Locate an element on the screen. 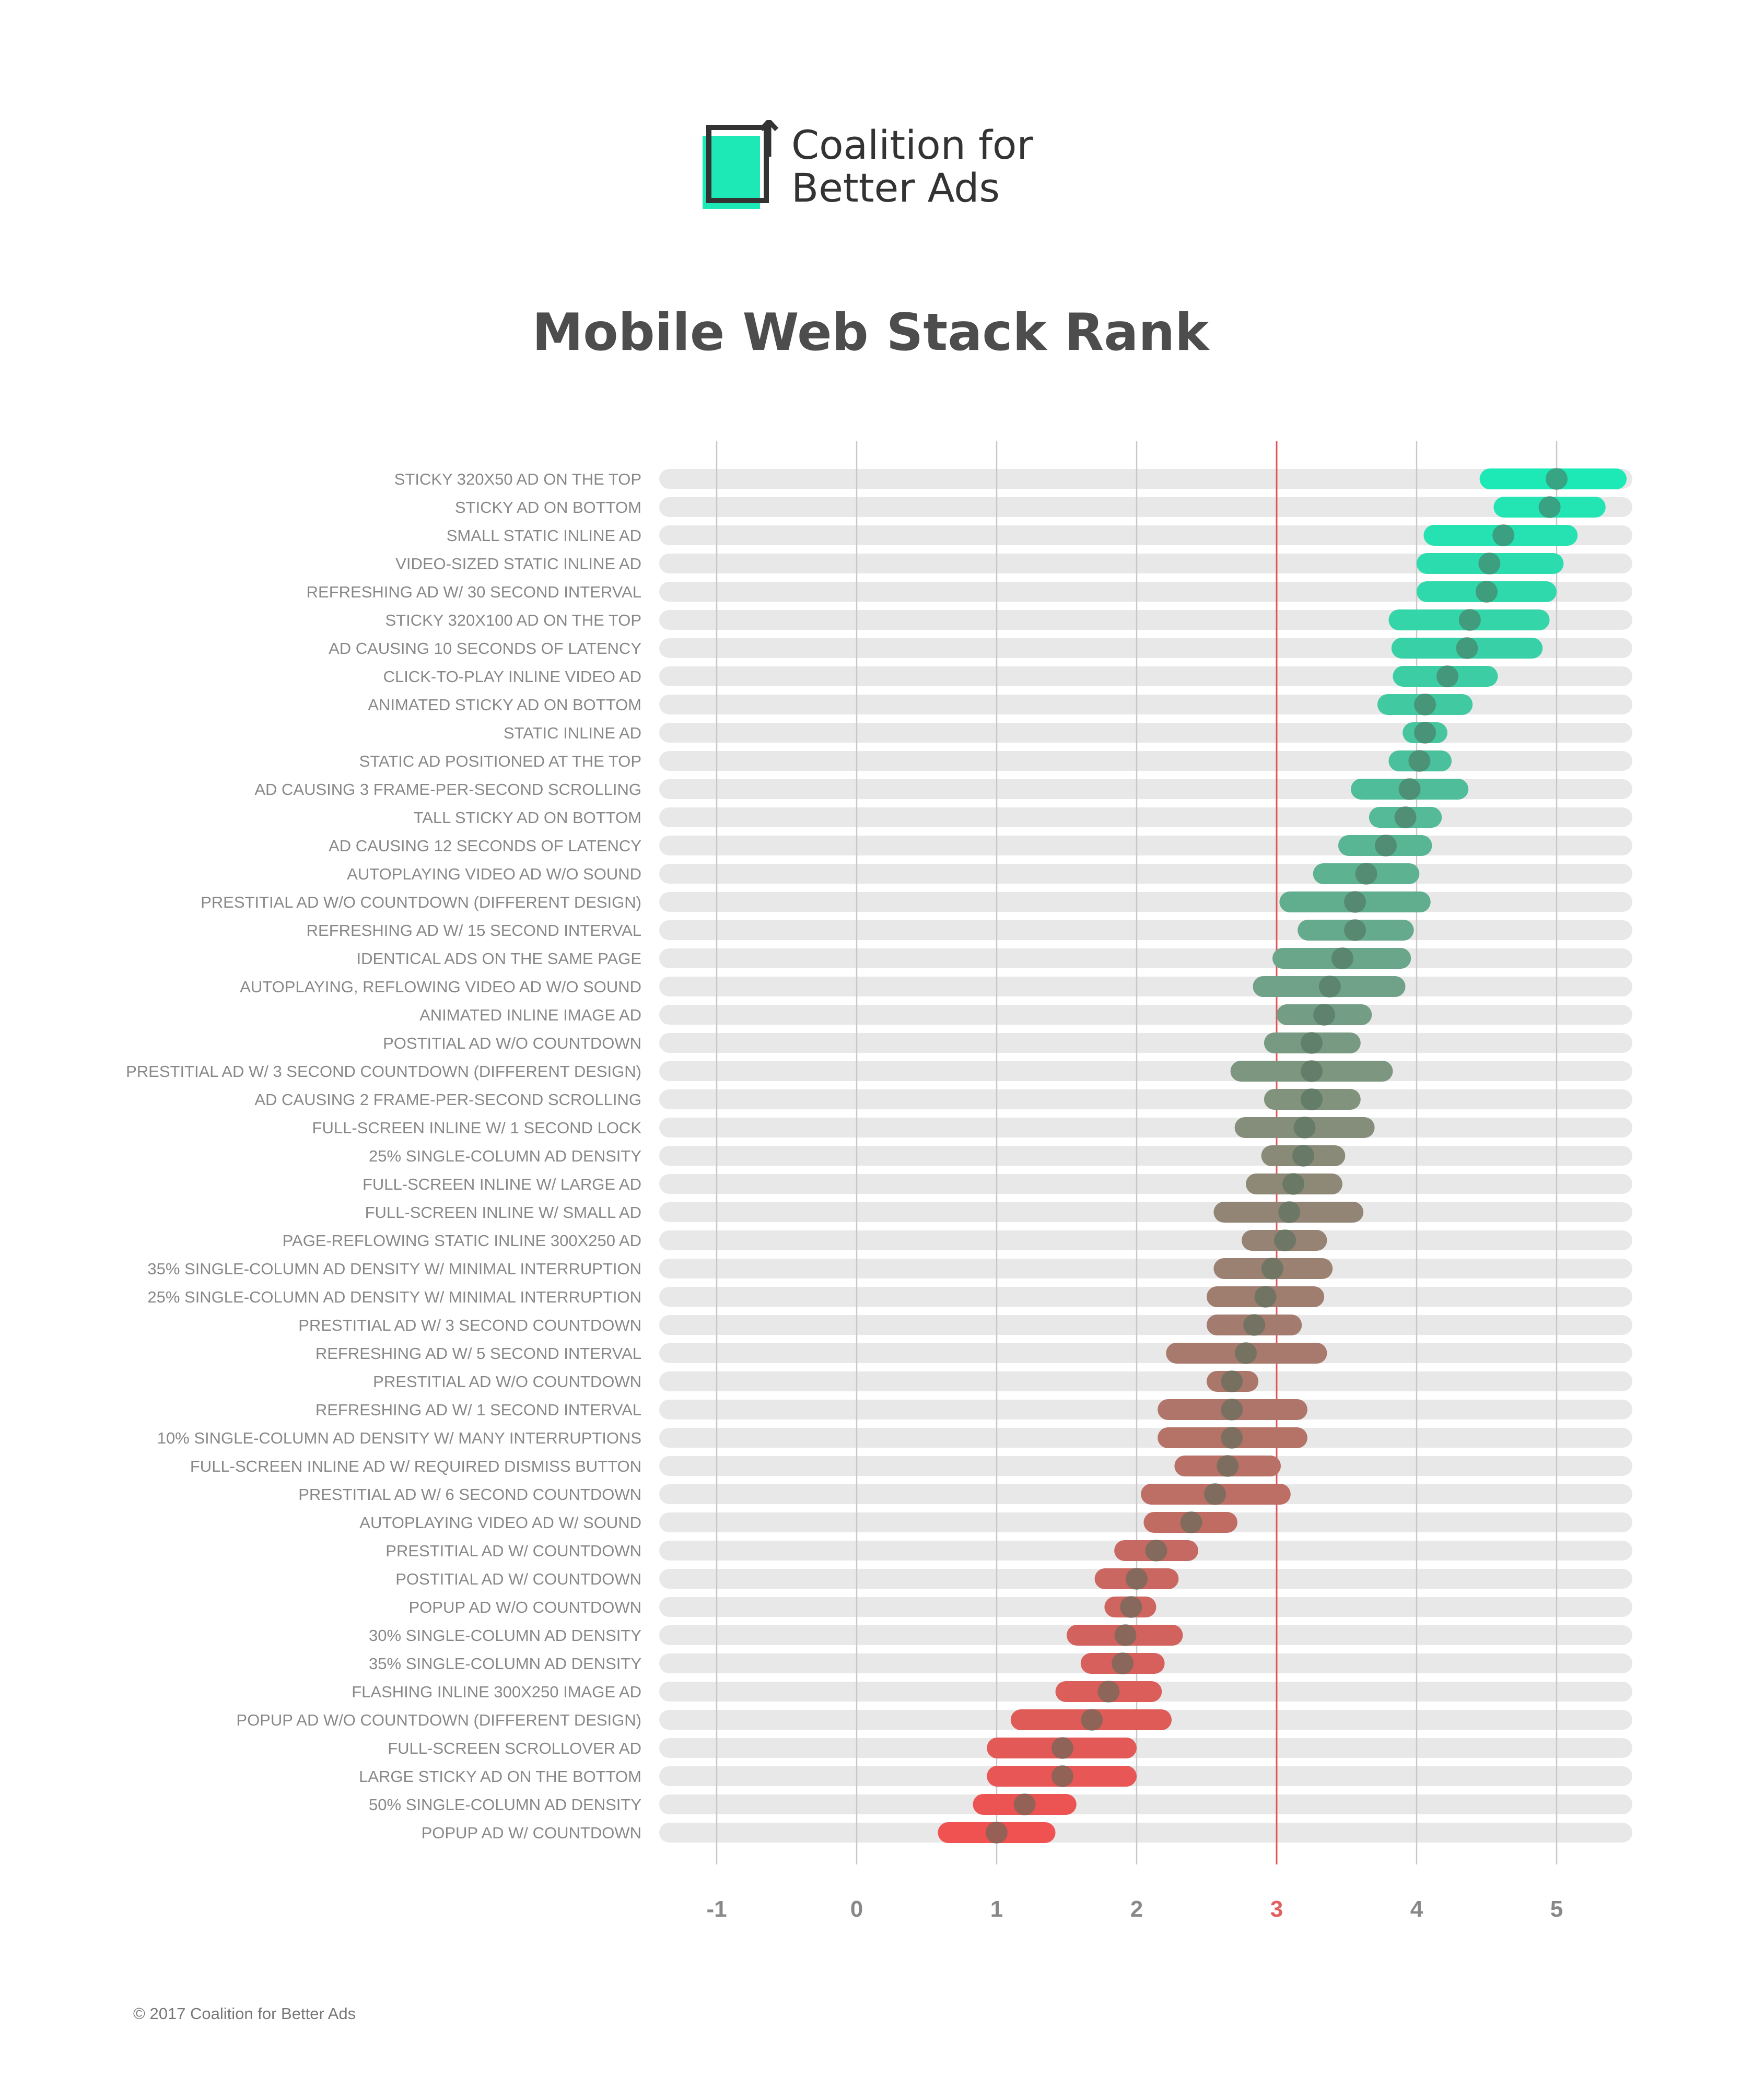 The width and height of the screenshot is (1741, 2100). row-label: FULL-SCREEN INLINE W/ 1 SECOND LOCK is located at coordinates (477, 1128).